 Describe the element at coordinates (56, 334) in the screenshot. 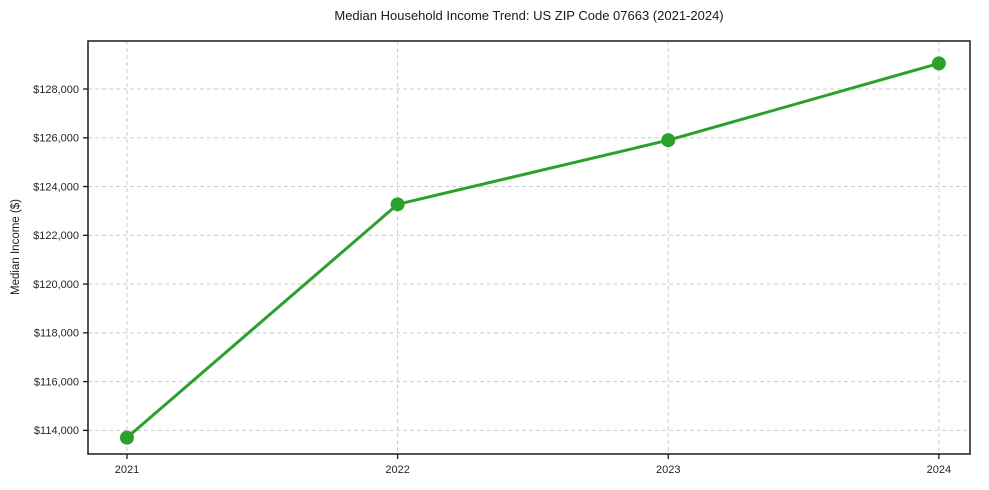

I see `y-tick-label: $118,000` at that location.